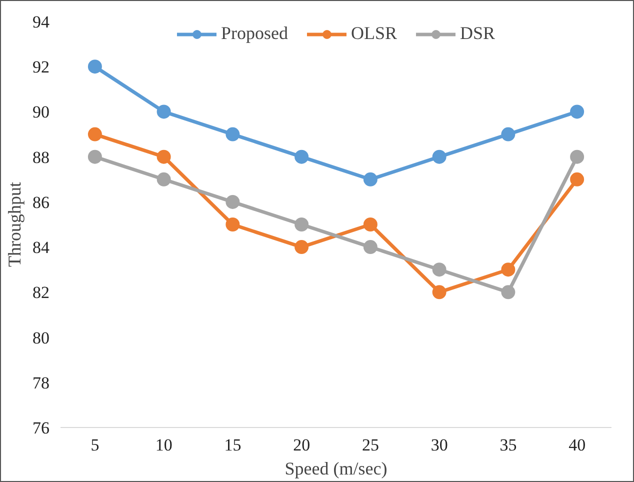 This screenshot has height=482, width=634. Describe the element at coordinates (41, 292) in the screenshot. I see `y-tick-label: 82` at that location.